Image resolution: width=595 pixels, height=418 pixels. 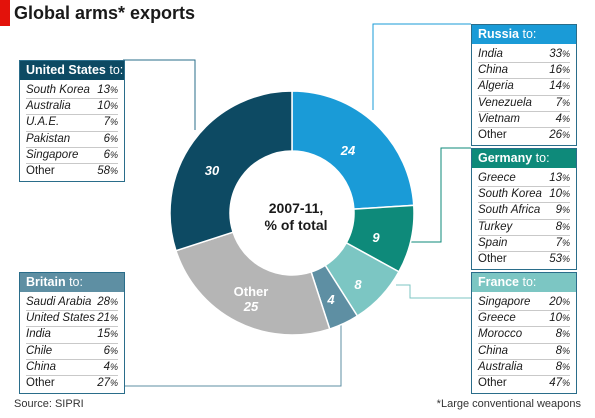 I want to click on list-item: Other 27%, so click(x=72, y=383).